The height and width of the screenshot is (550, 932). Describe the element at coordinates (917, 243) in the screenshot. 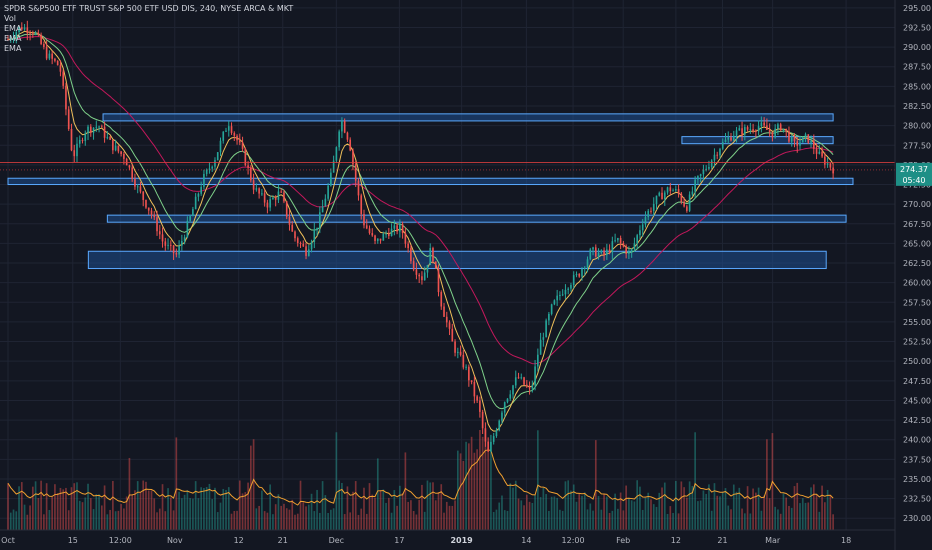

I see `y-tick-label: 265.00` at that location.